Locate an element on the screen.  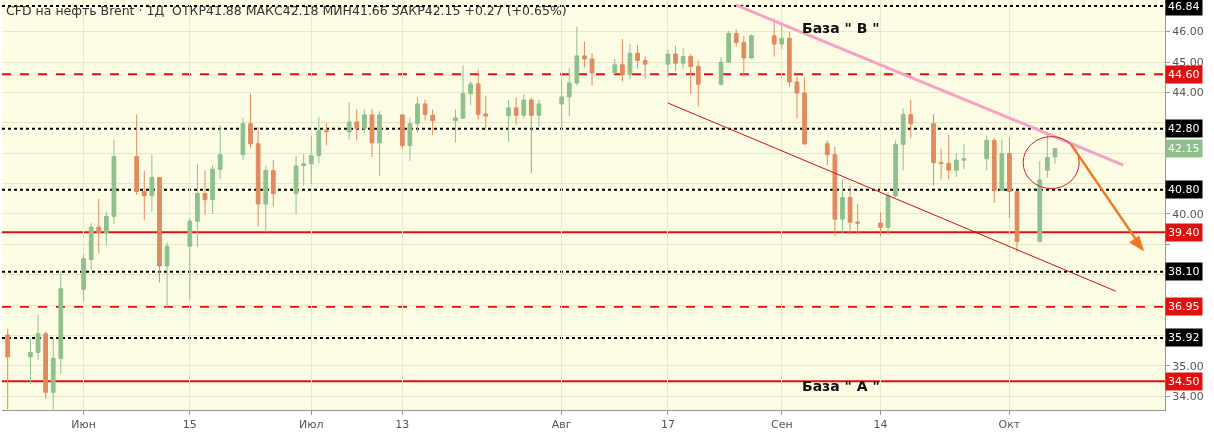
y-tick-label: 46.00 is located at coordinates (1188, 32).